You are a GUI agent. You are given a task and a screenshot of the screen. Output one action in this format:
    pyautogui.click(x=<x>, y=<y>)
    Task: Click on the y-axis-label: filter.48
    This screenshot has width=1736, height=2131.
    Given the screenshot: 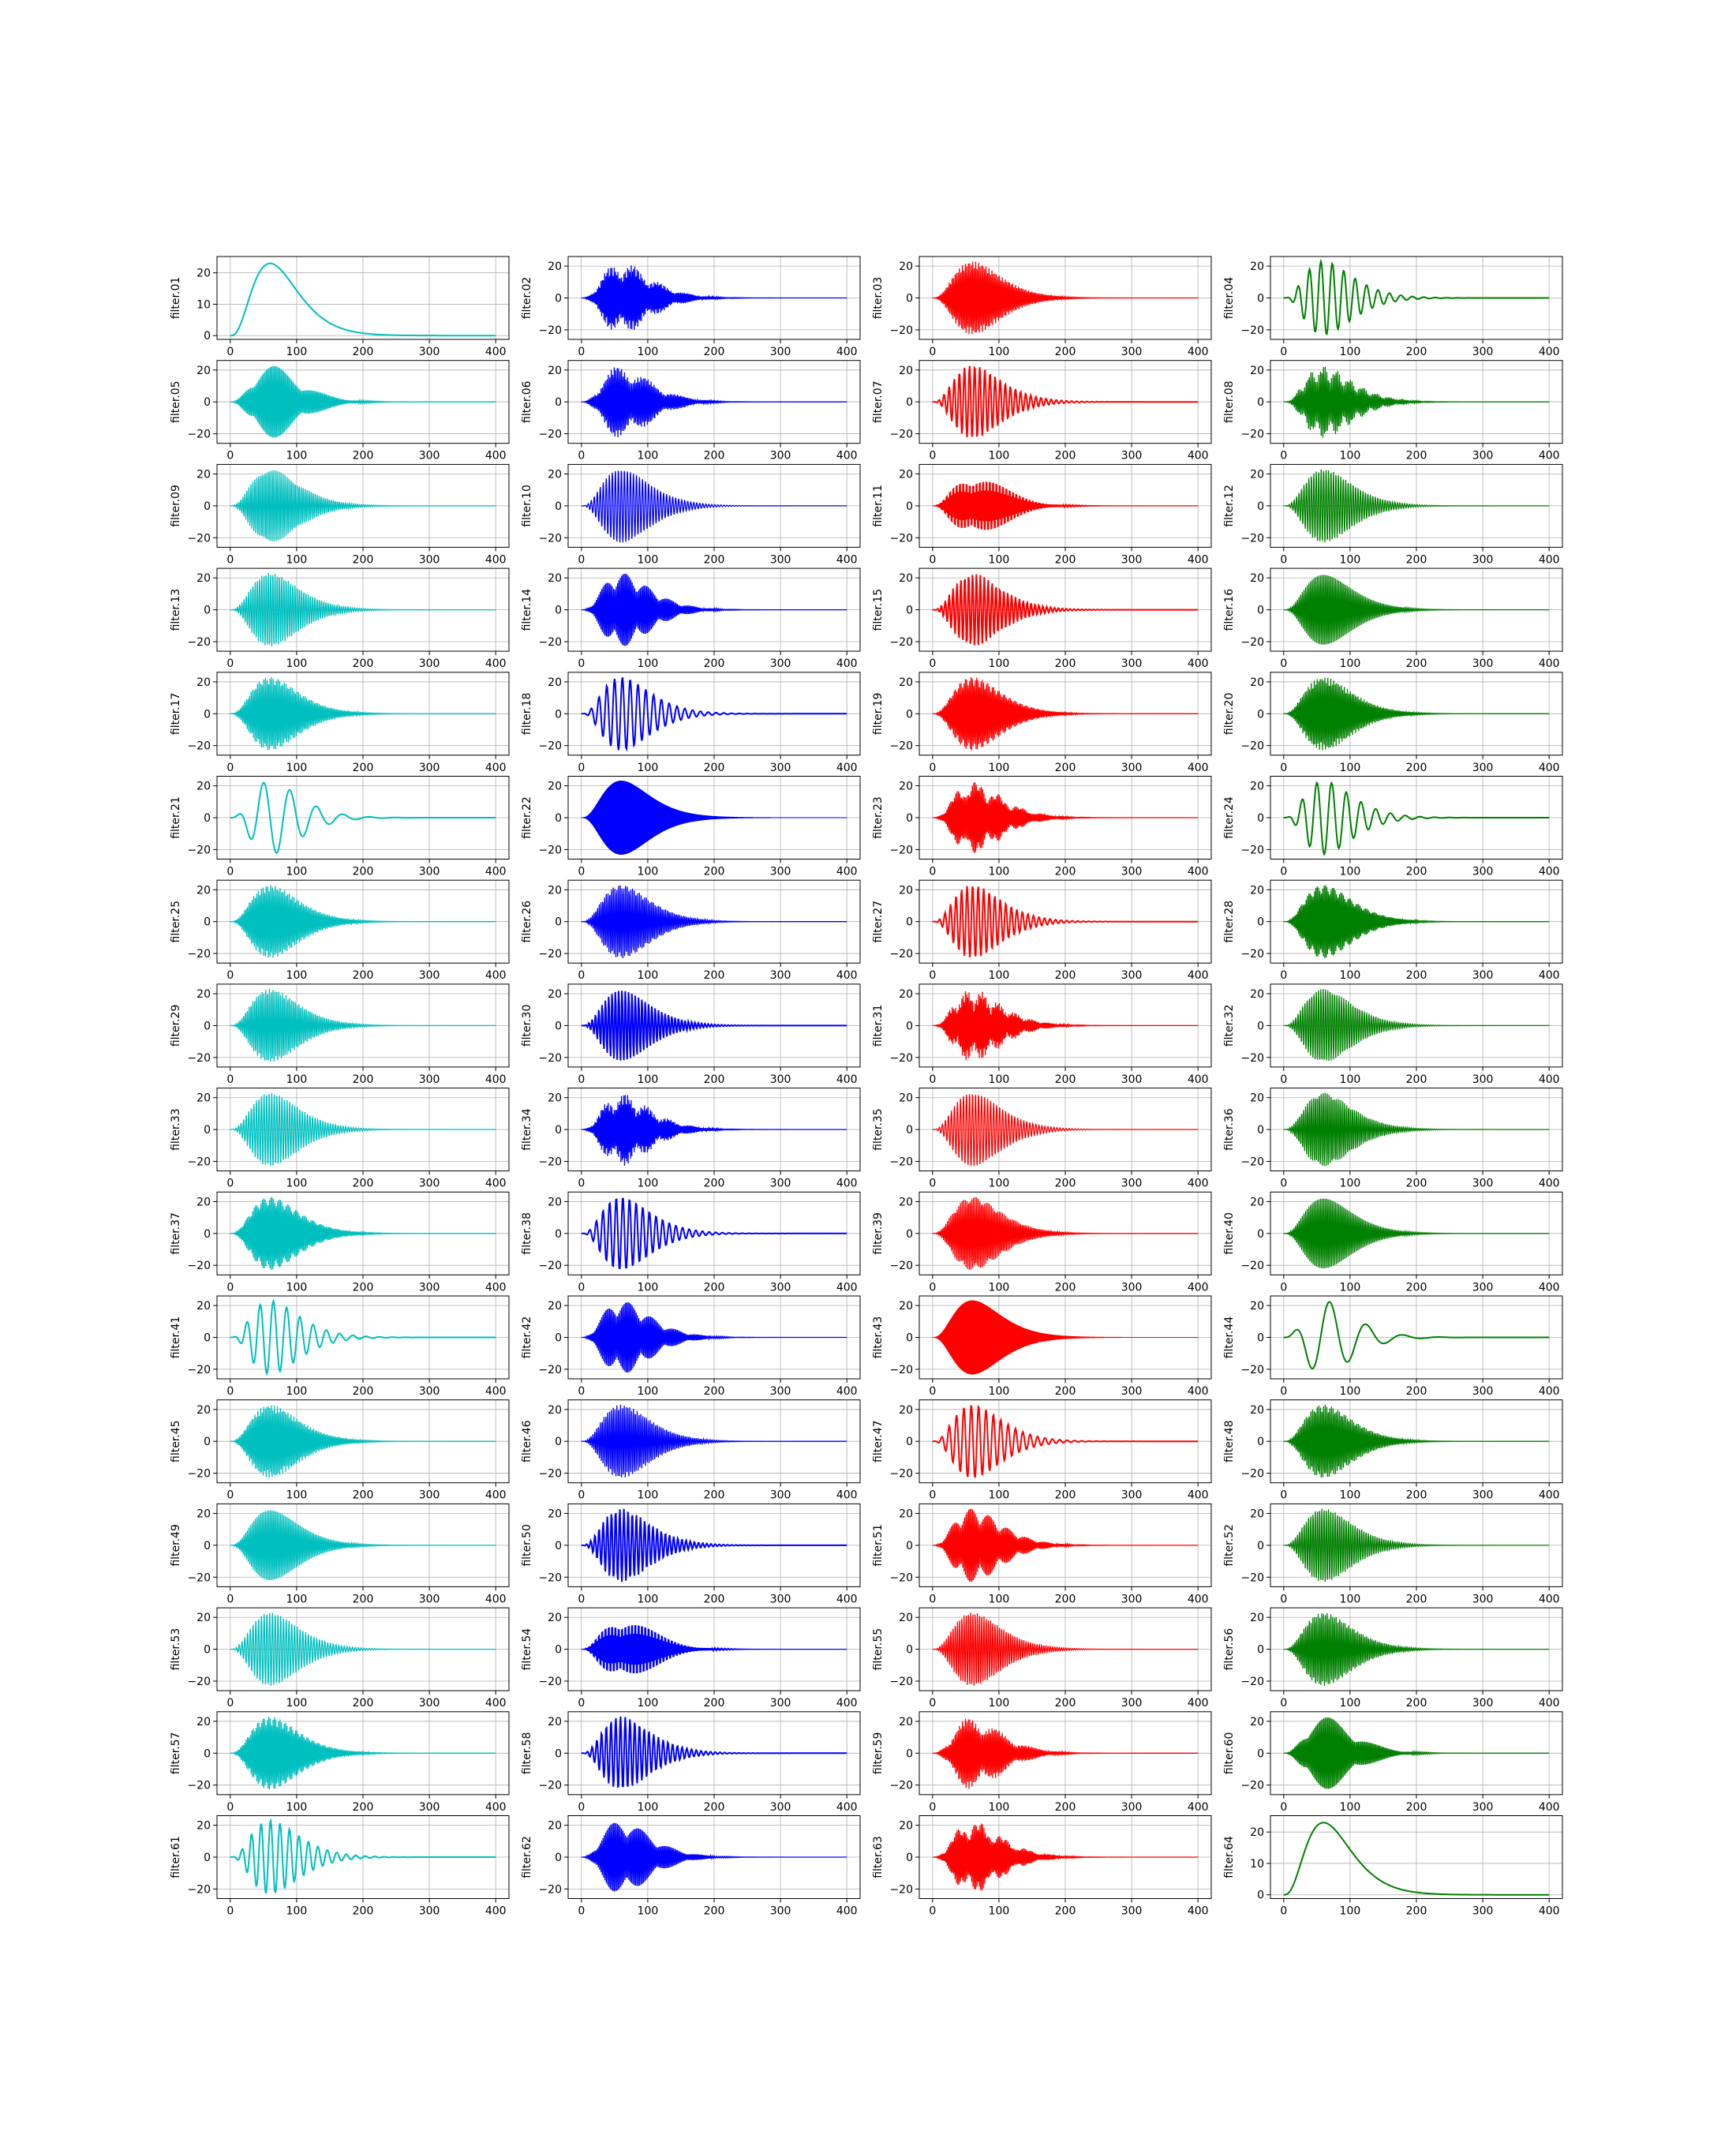 What is the action you would take?
    pyautogui.click(x=1229, y=1441)
    